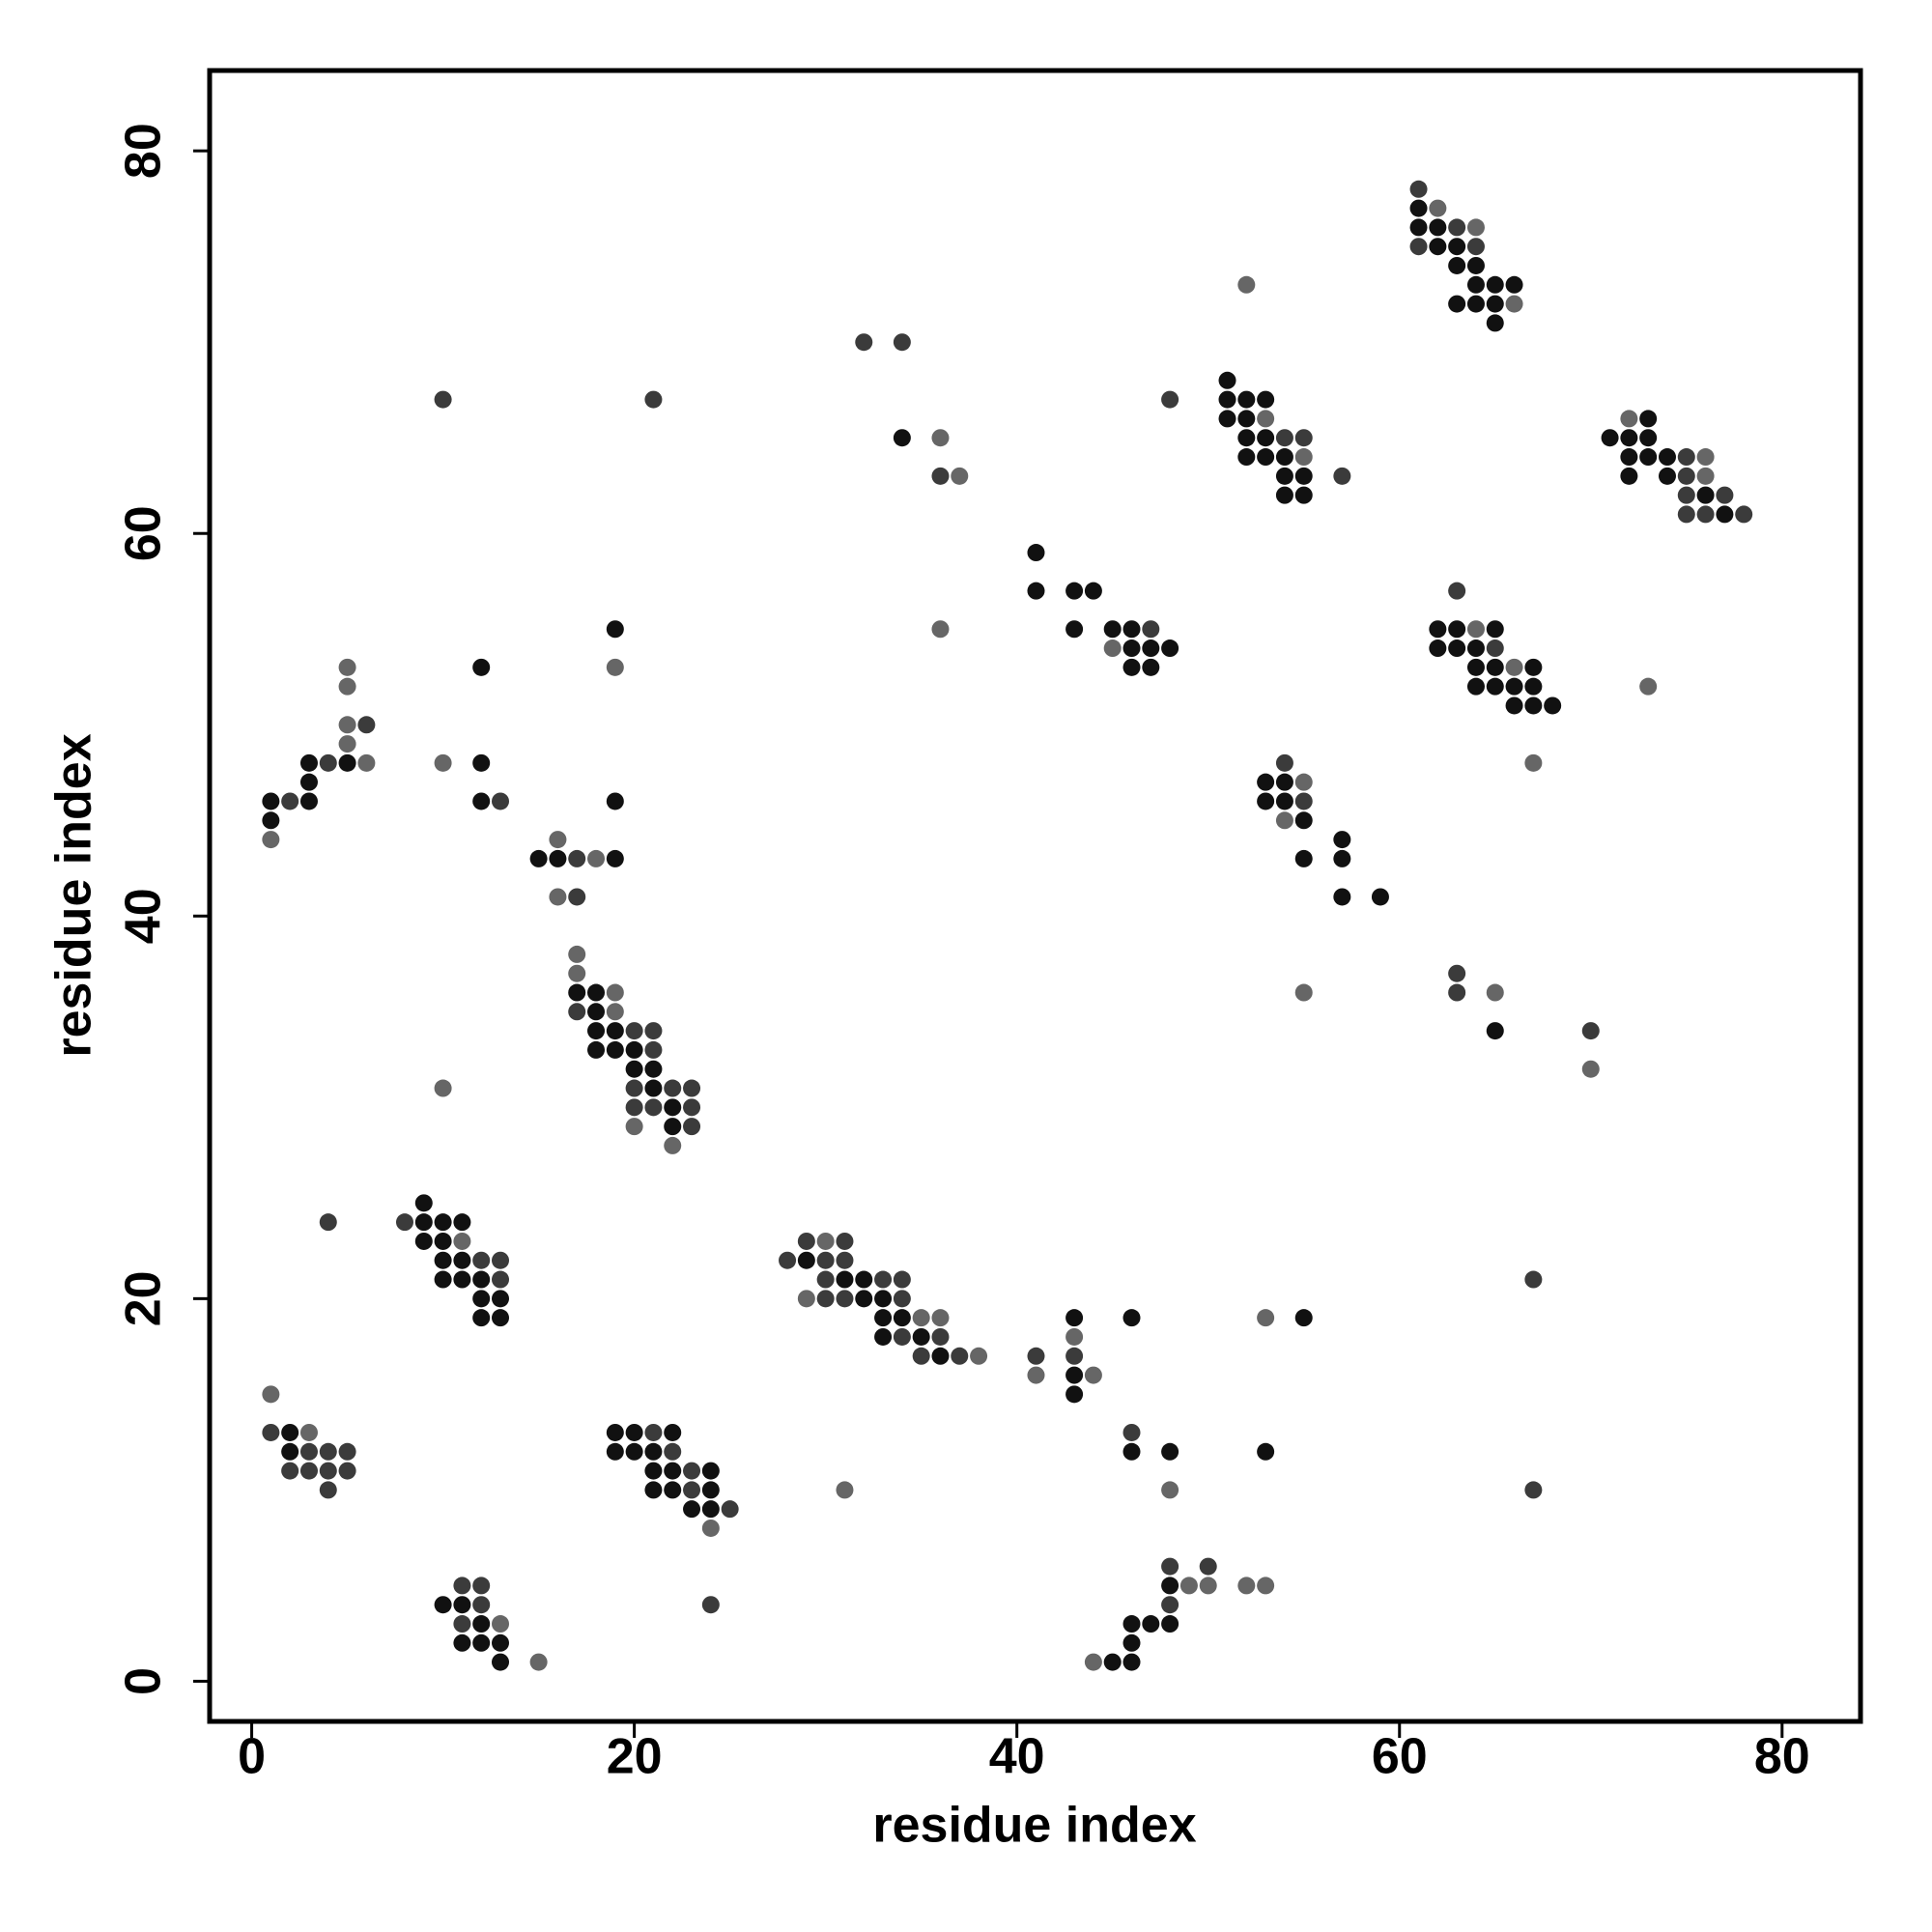 This screenshot has height=1932, width=1932. I want to click on y-tick-label: 60, so click(144, 533).